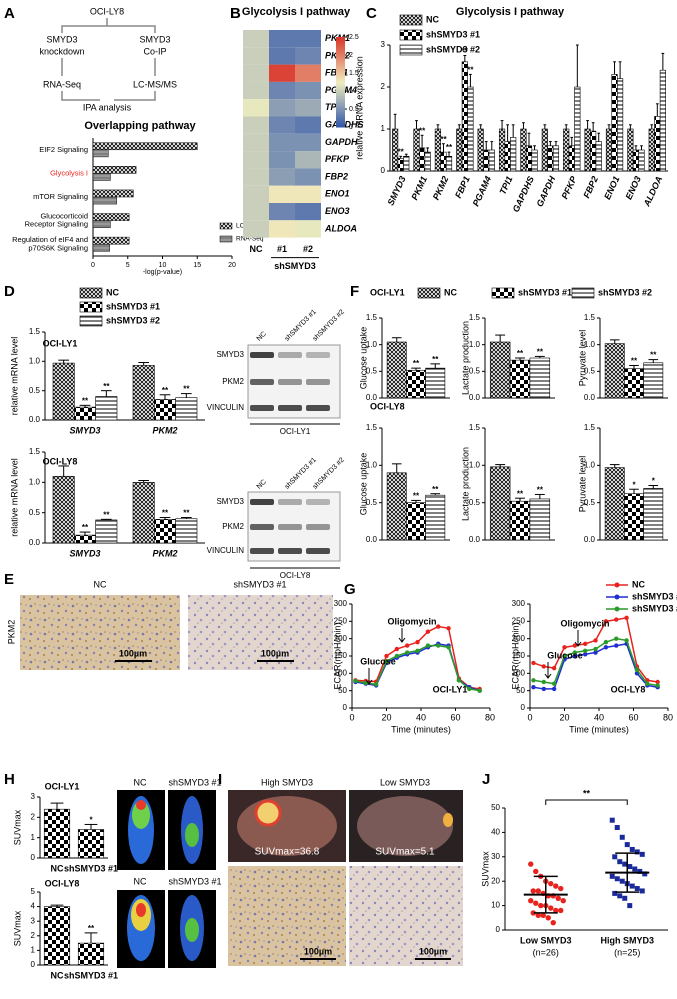 Image resolution: width=677 pixels, height=999 pixels. Describe the element at coordinates (350, 589) in the screenshot. I see `panel-label: G` at that location.